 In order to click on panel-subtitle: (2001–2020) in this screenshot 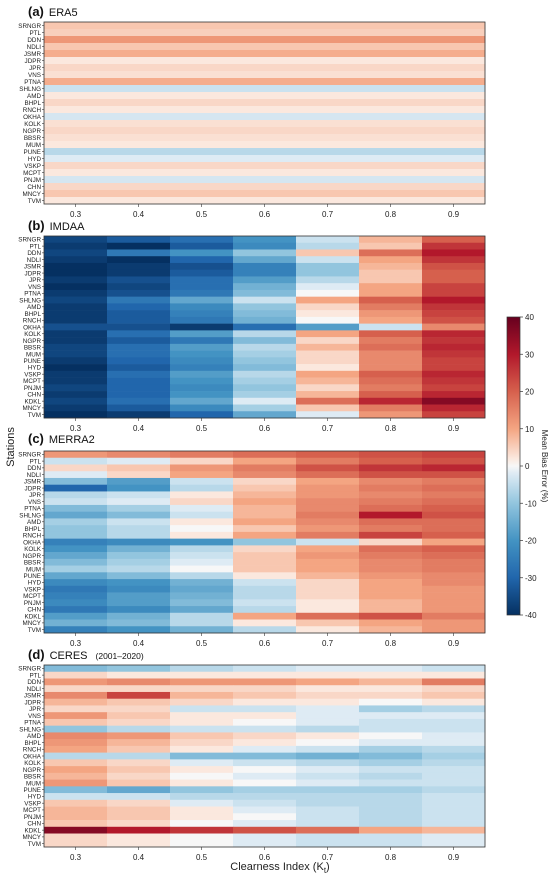, I will do `click(120, 656)`.